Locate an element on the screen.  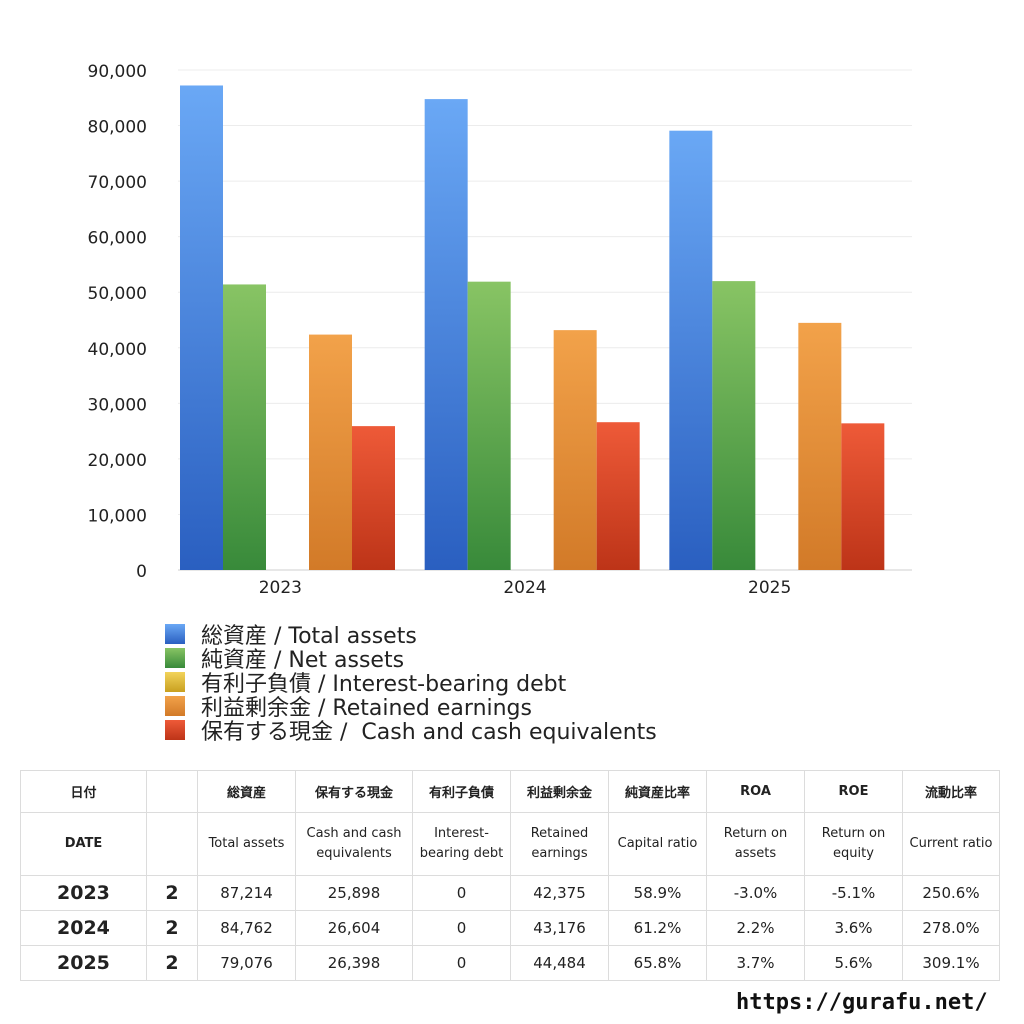
legend-swatch-retained-earnings is located at coordinates (175, 706).